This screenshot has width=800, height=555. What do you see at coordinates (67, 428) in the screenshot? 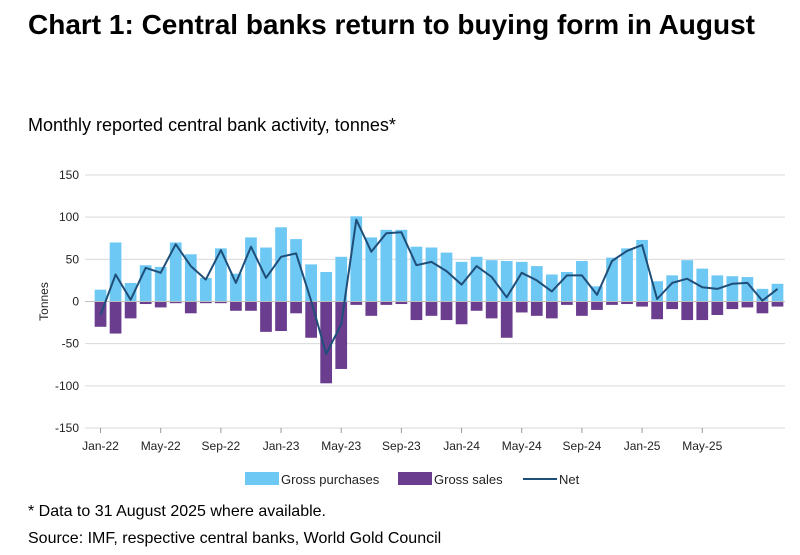
I see `y-tick-label: -150` at bounding box center [67, 428].